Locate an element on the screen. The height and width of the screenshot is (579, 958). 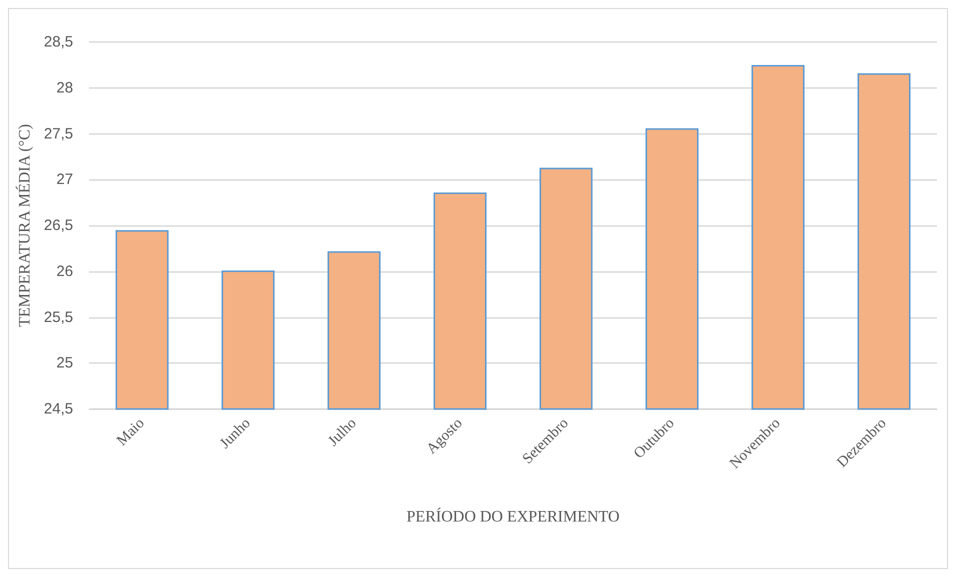
y-tick-label: 25 is located at coordinates (65, 363).